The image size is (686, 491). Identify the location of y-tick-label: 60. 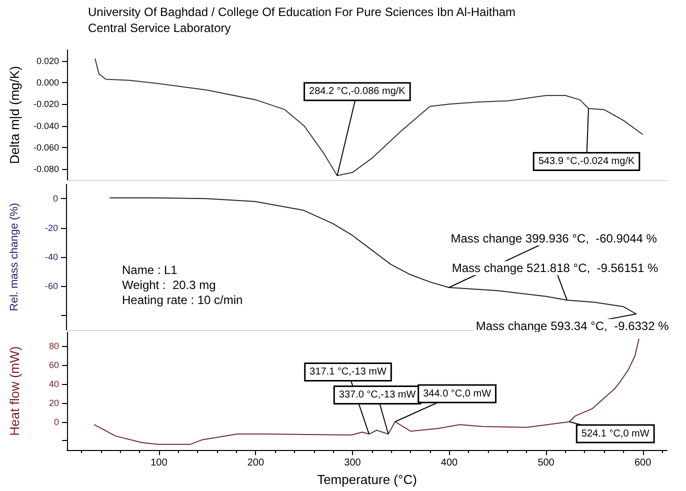
(53, 365).